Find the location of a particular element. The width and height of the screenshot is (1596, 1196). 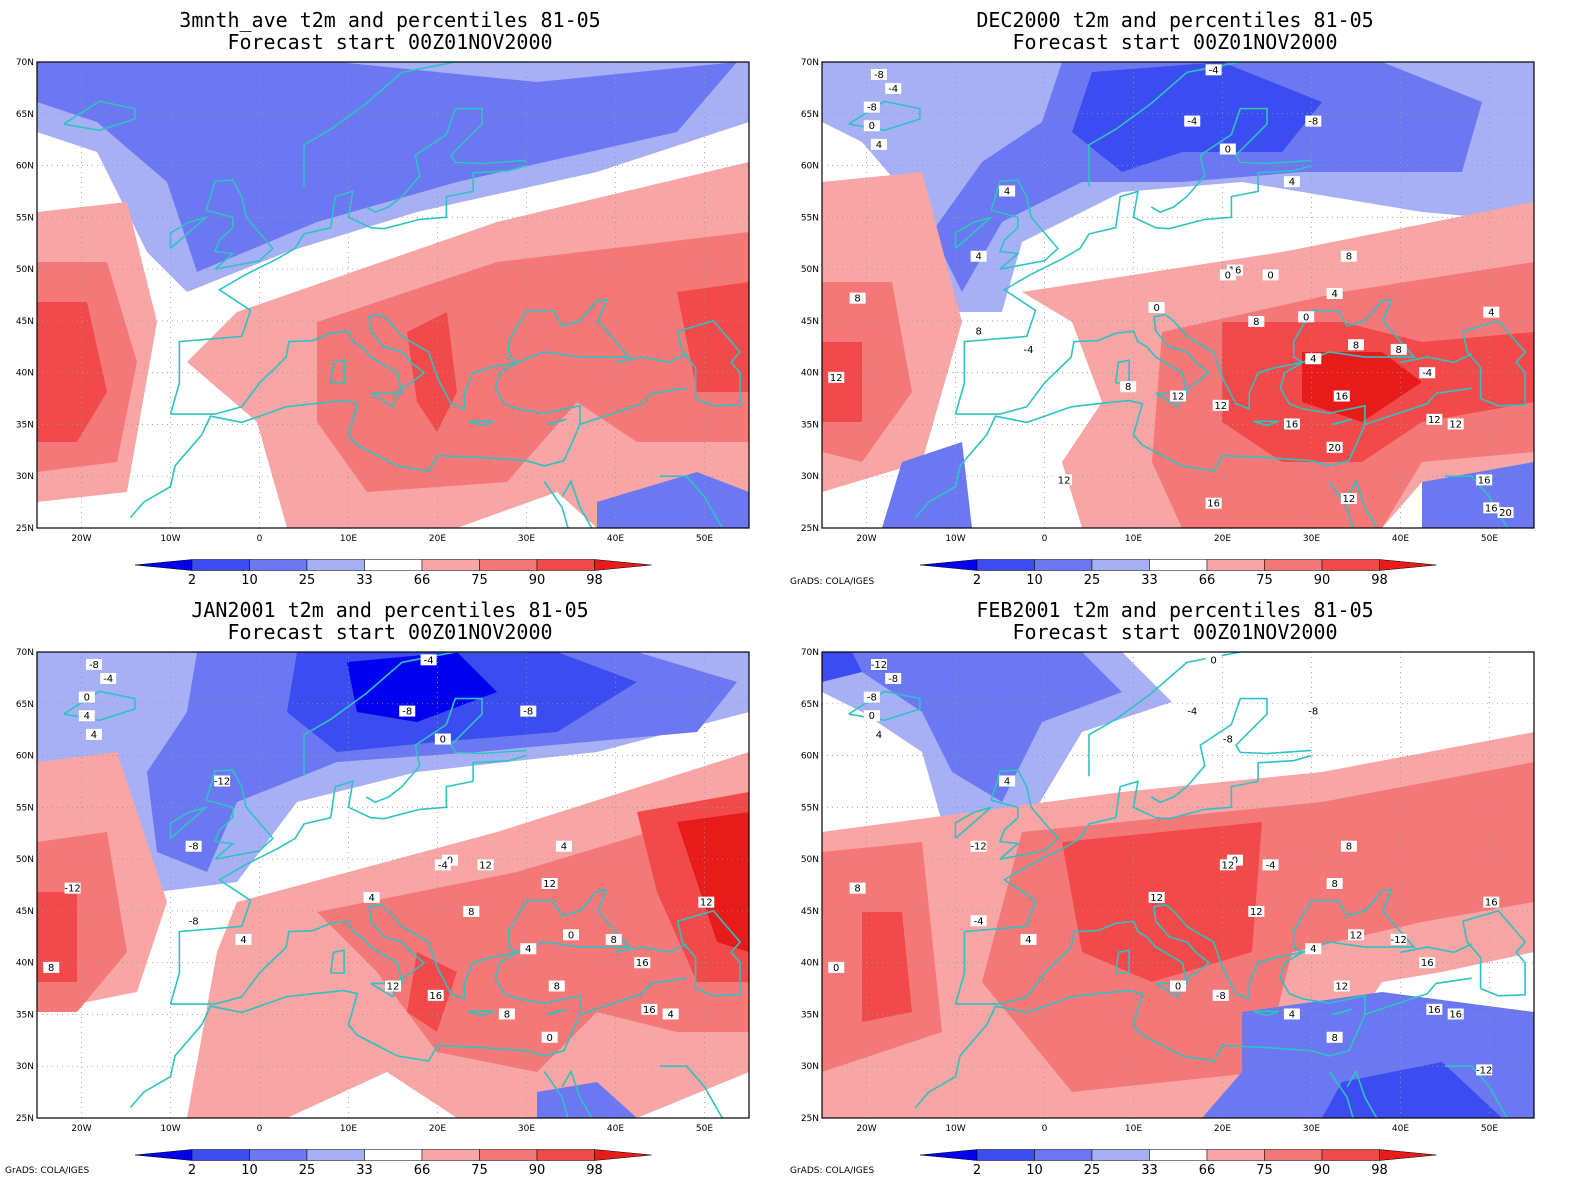

lon-label: 20E is located at coordinates (437, 1129).